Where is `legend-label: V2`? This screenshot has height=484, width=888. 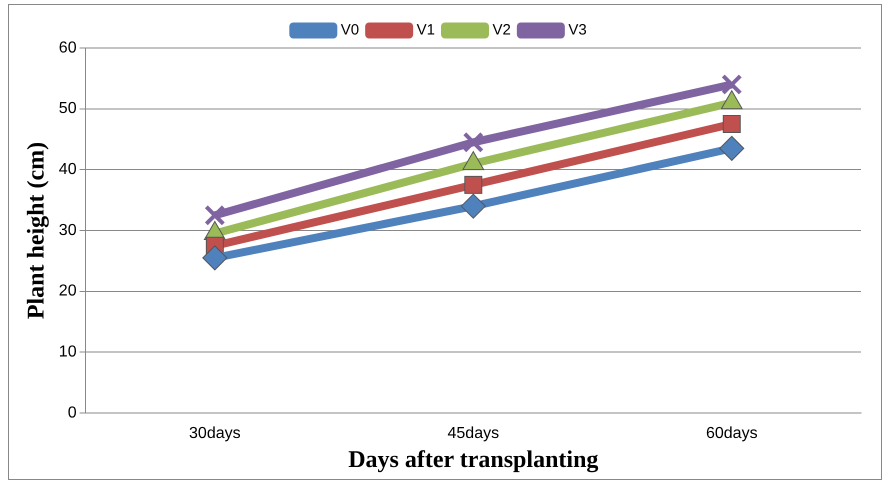 legend-label: V2 is located at coordinates (501, 30).